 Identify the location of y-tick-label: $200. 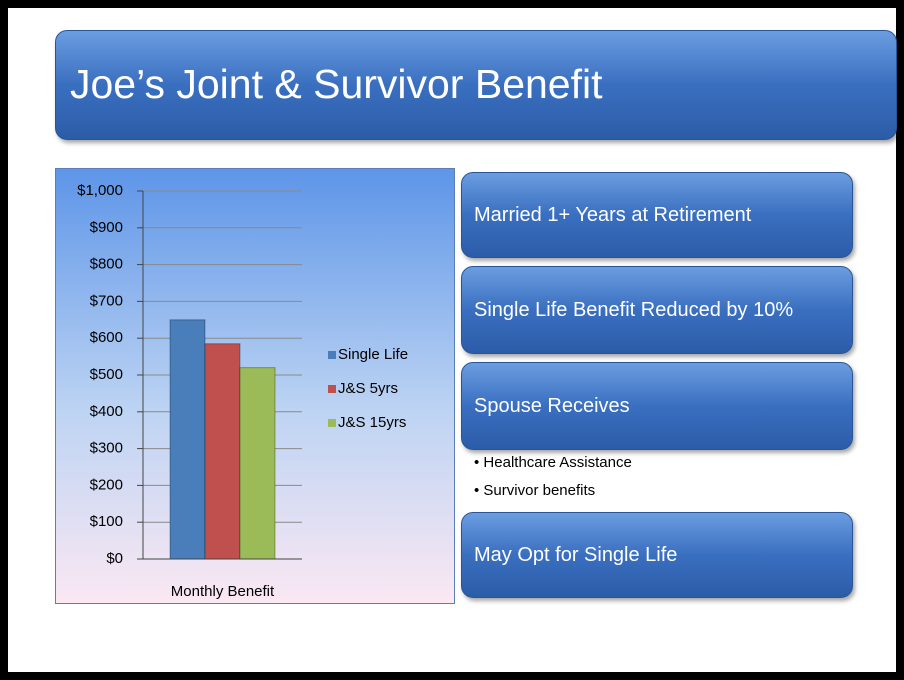
(106, 484).